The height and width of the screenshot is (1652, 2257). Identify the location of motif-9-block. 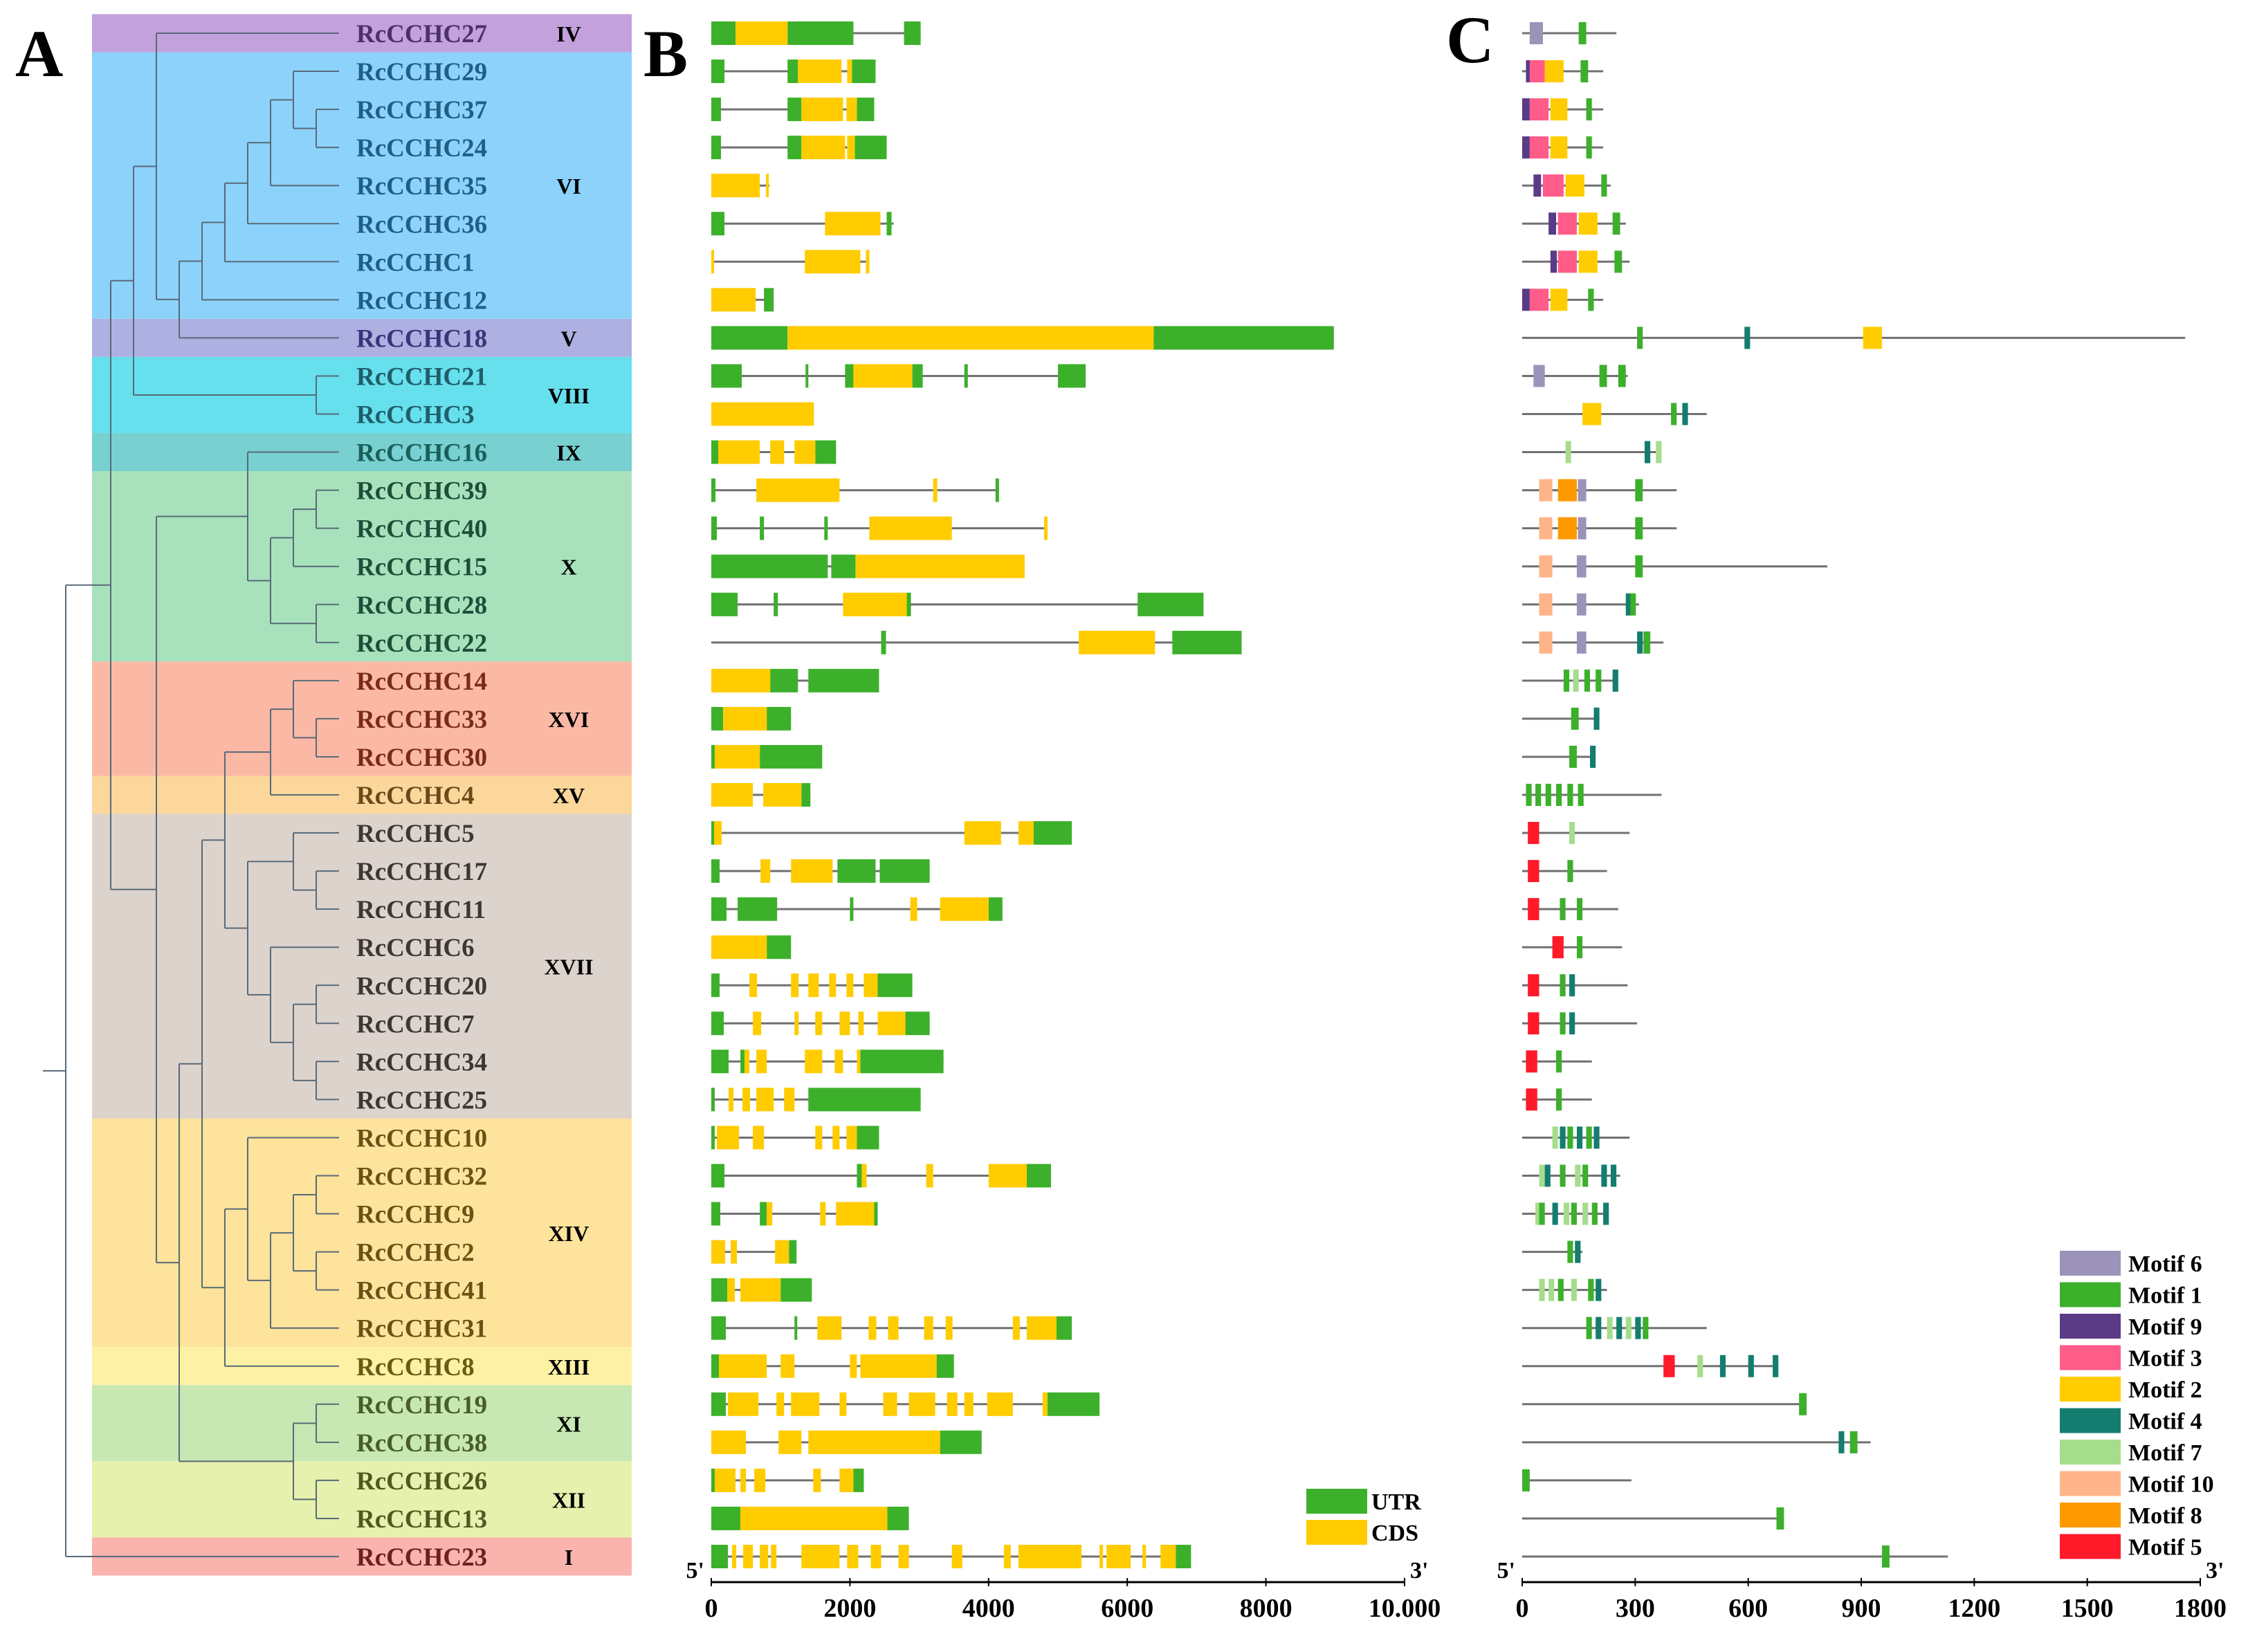
(1526, 299).